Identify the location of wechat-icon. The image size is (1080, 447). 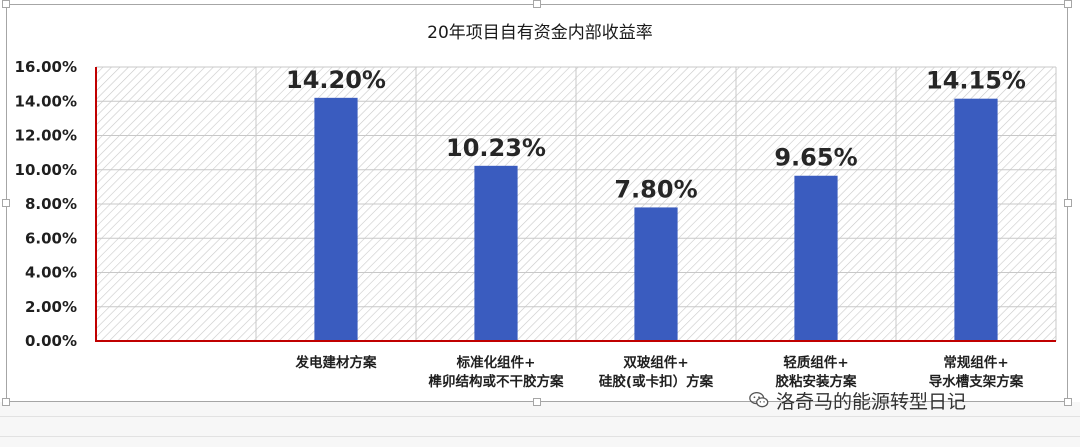
(759, 400).